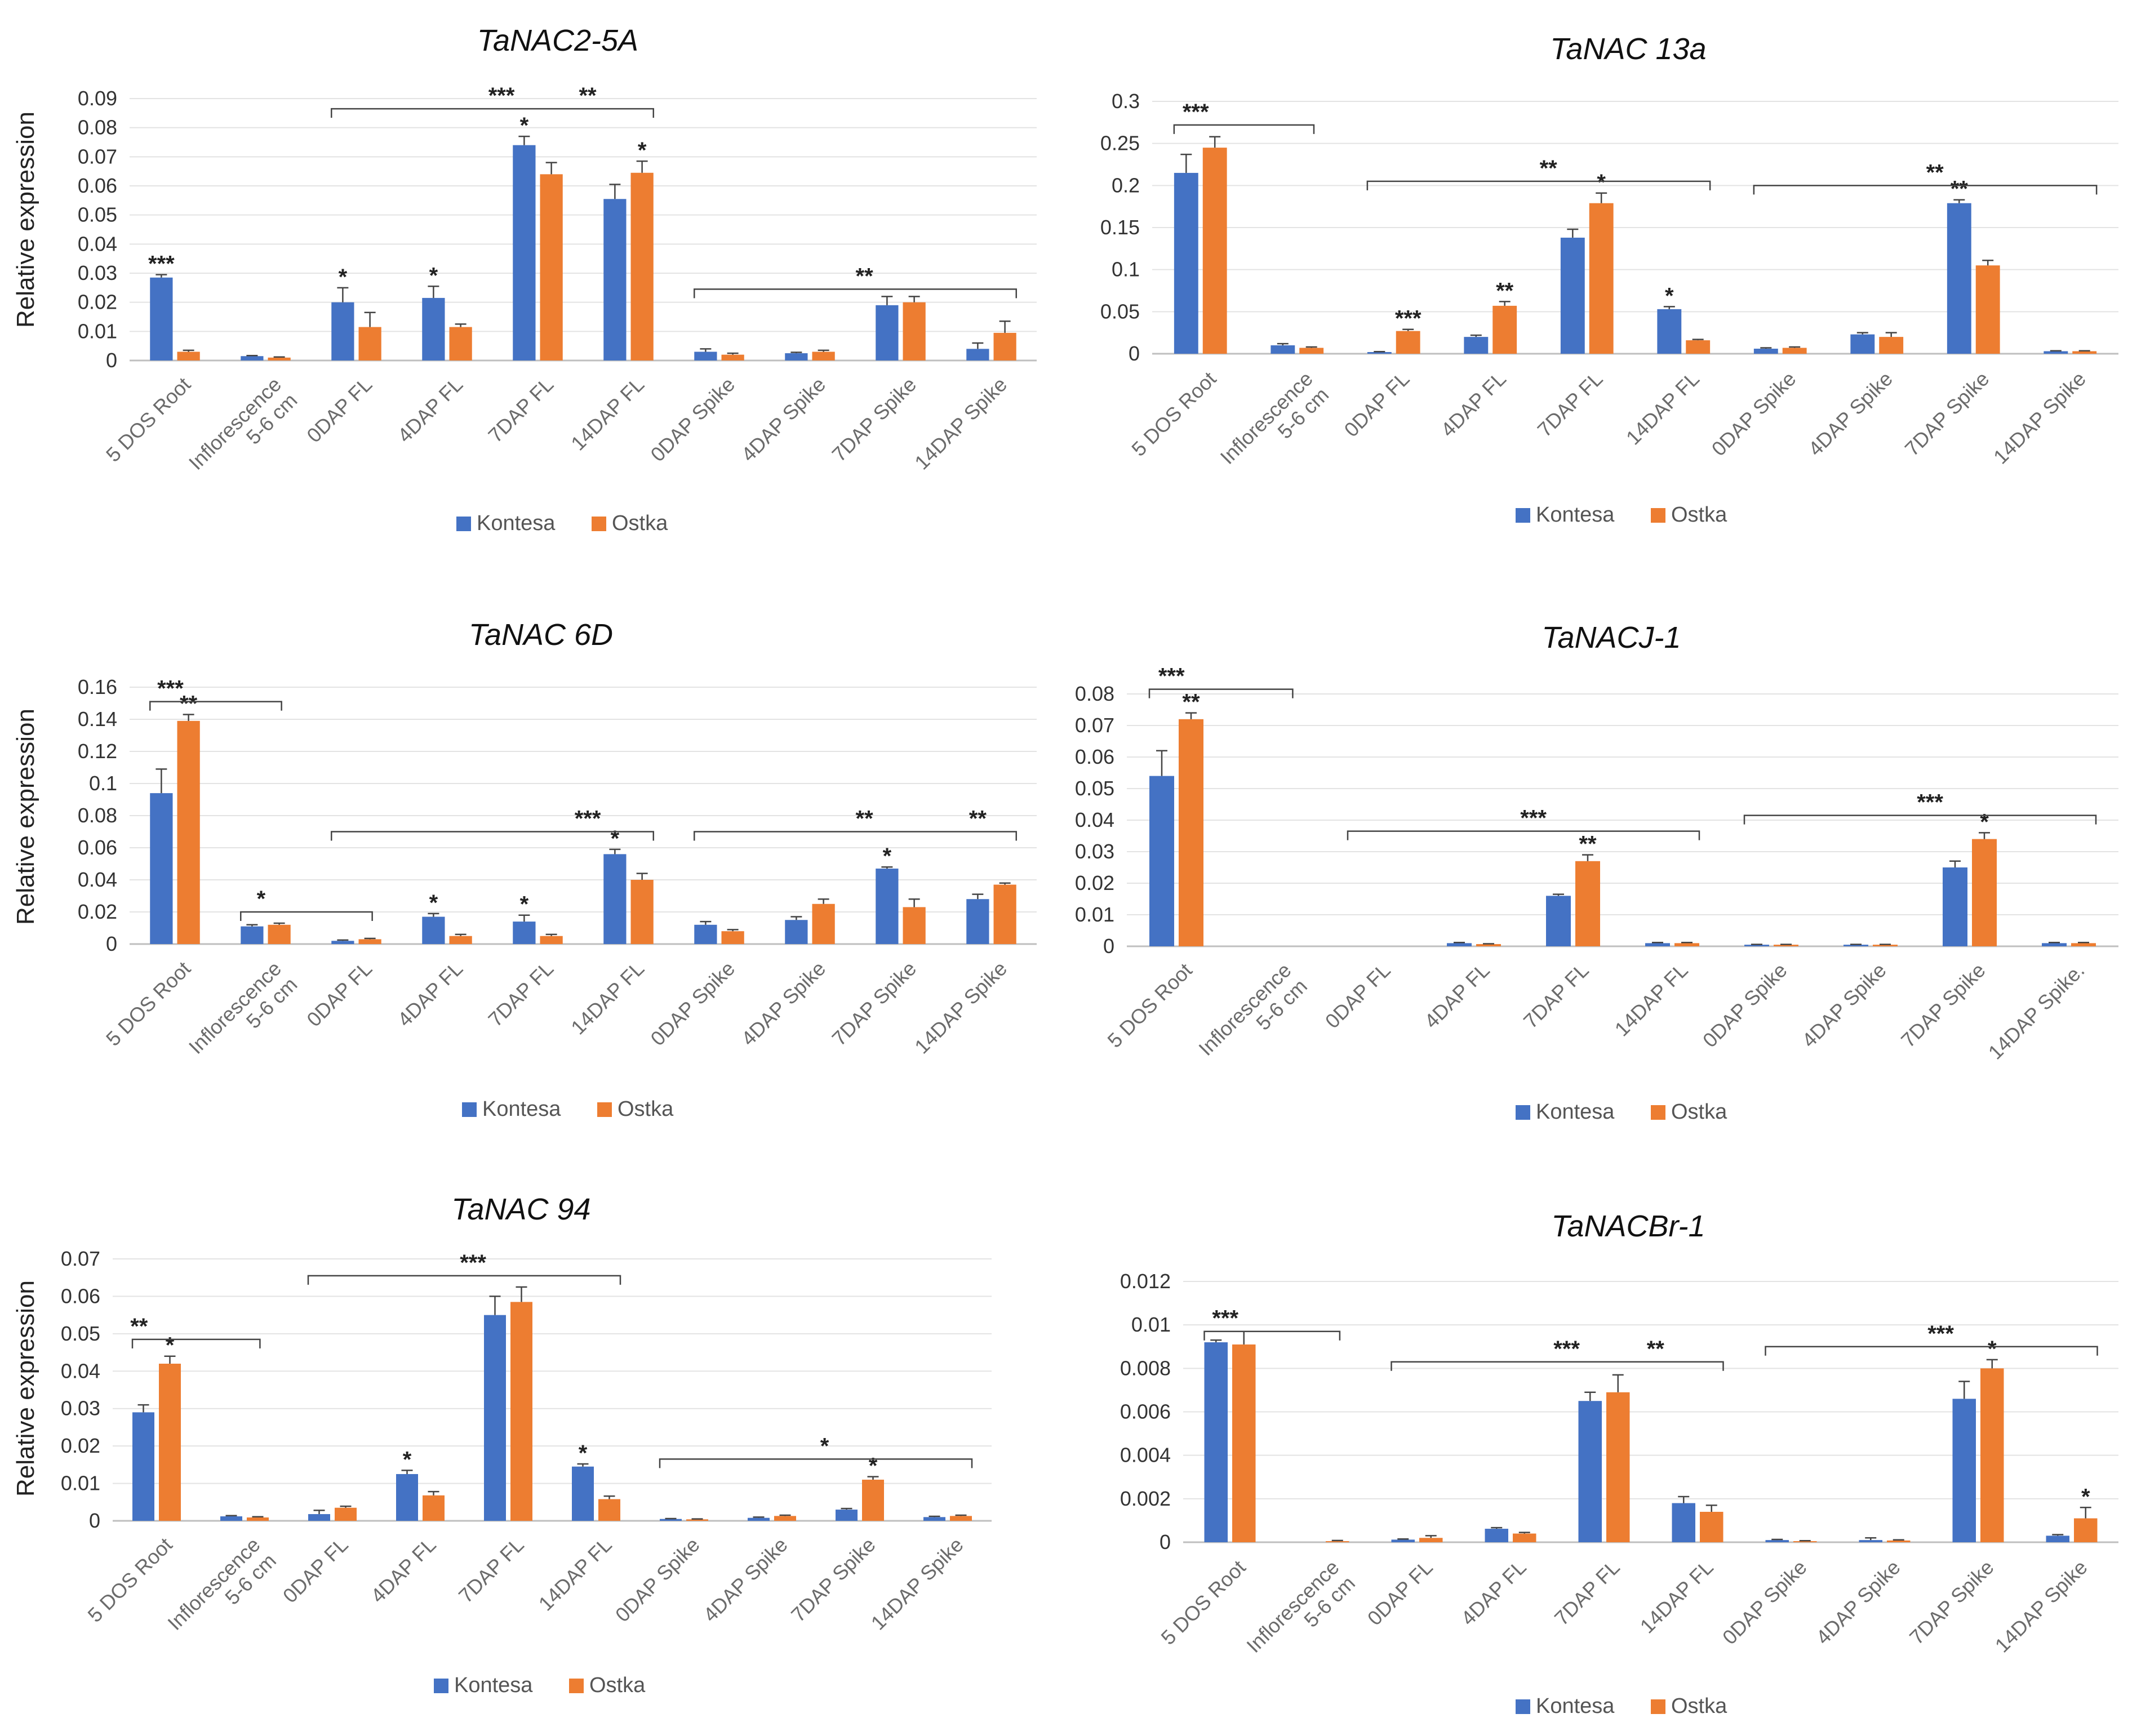  Describe the element at coordinates (80, 1408) in the screenshot. I see `y-tick-label: 0.03` at that location.